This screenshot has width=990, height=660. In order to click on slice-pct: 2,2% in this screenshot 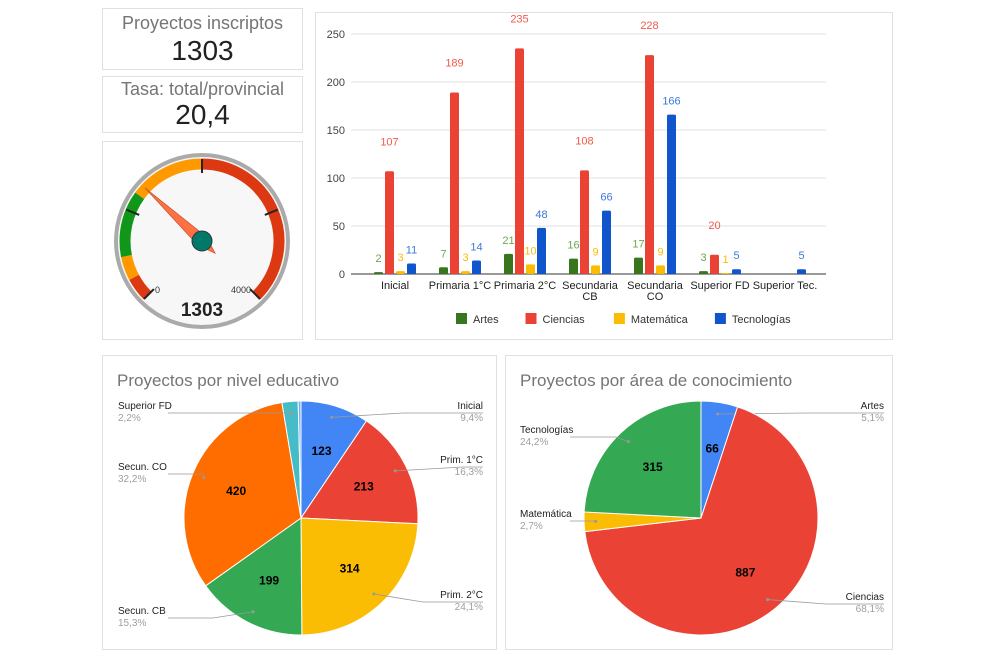, I will do `click(129, 418)`.